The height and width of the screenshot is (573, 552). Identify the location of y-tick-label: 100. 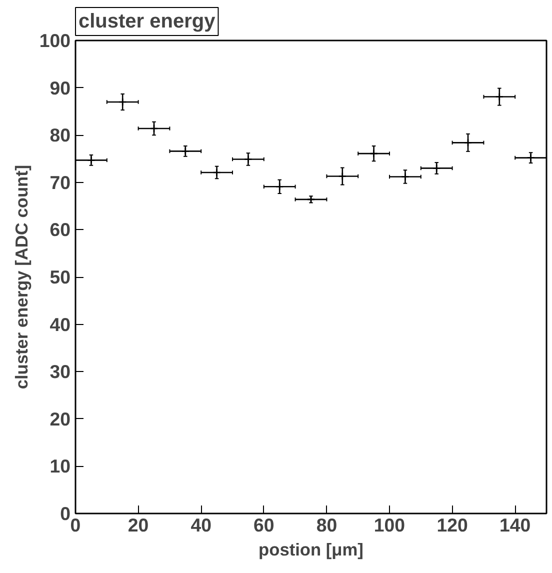
(55, 40).